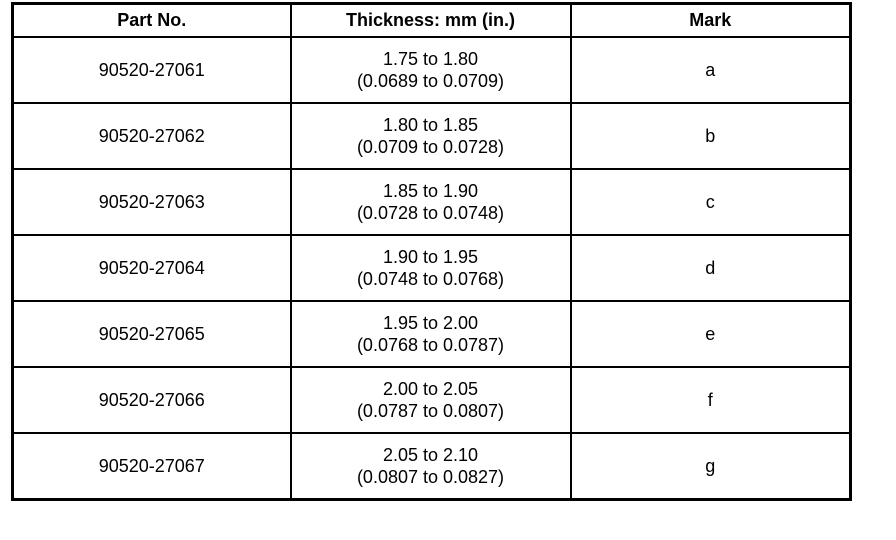  I want to click on thickness-cell: 1.95 to 2.00 (0.0768 to 0.0787), so click(430, 334).